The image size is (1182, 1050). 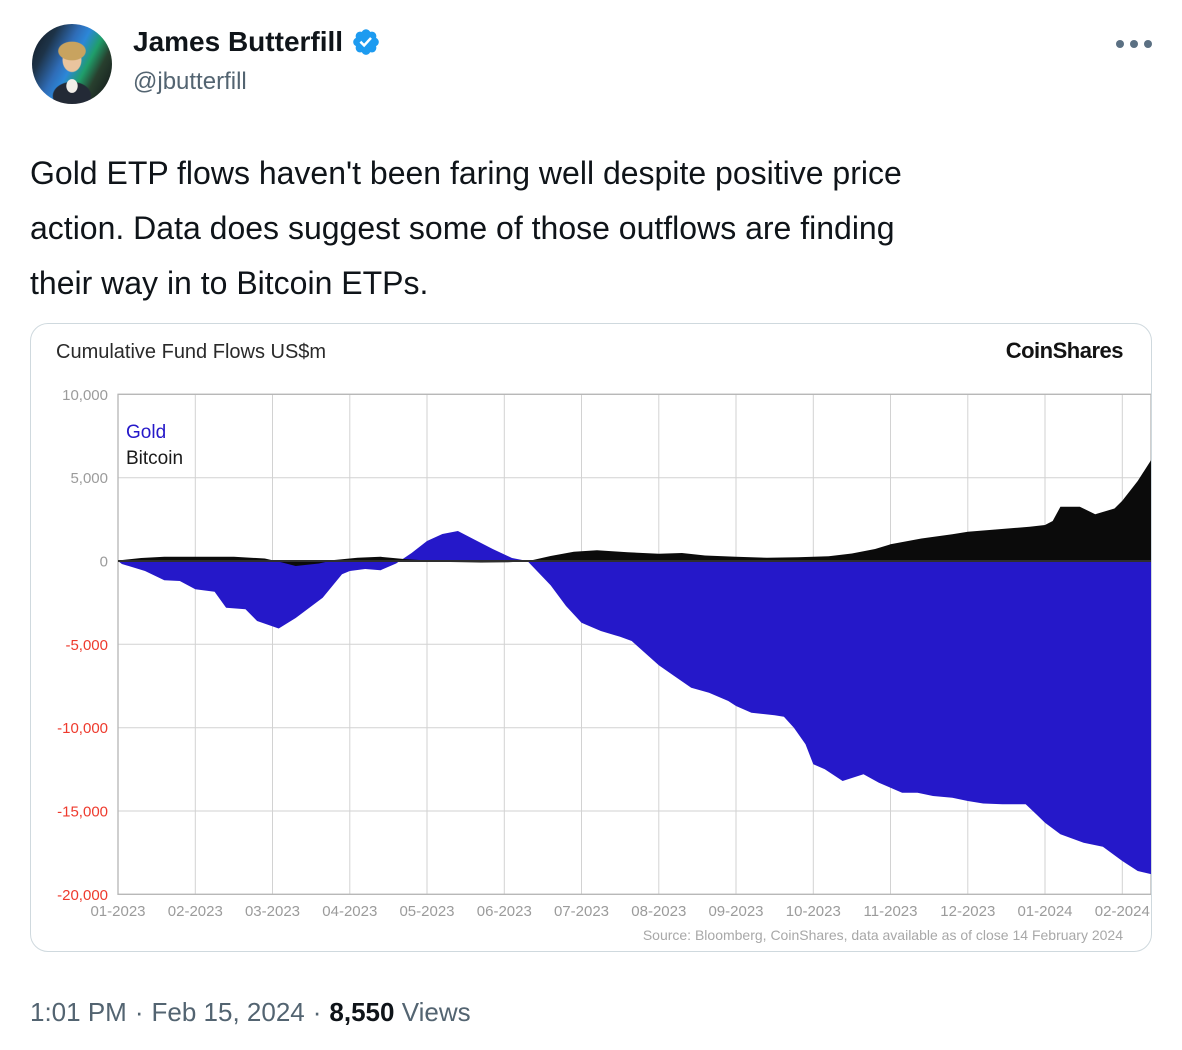 I want to click on svg-text: 04-2023, so click(x=349, y=911).